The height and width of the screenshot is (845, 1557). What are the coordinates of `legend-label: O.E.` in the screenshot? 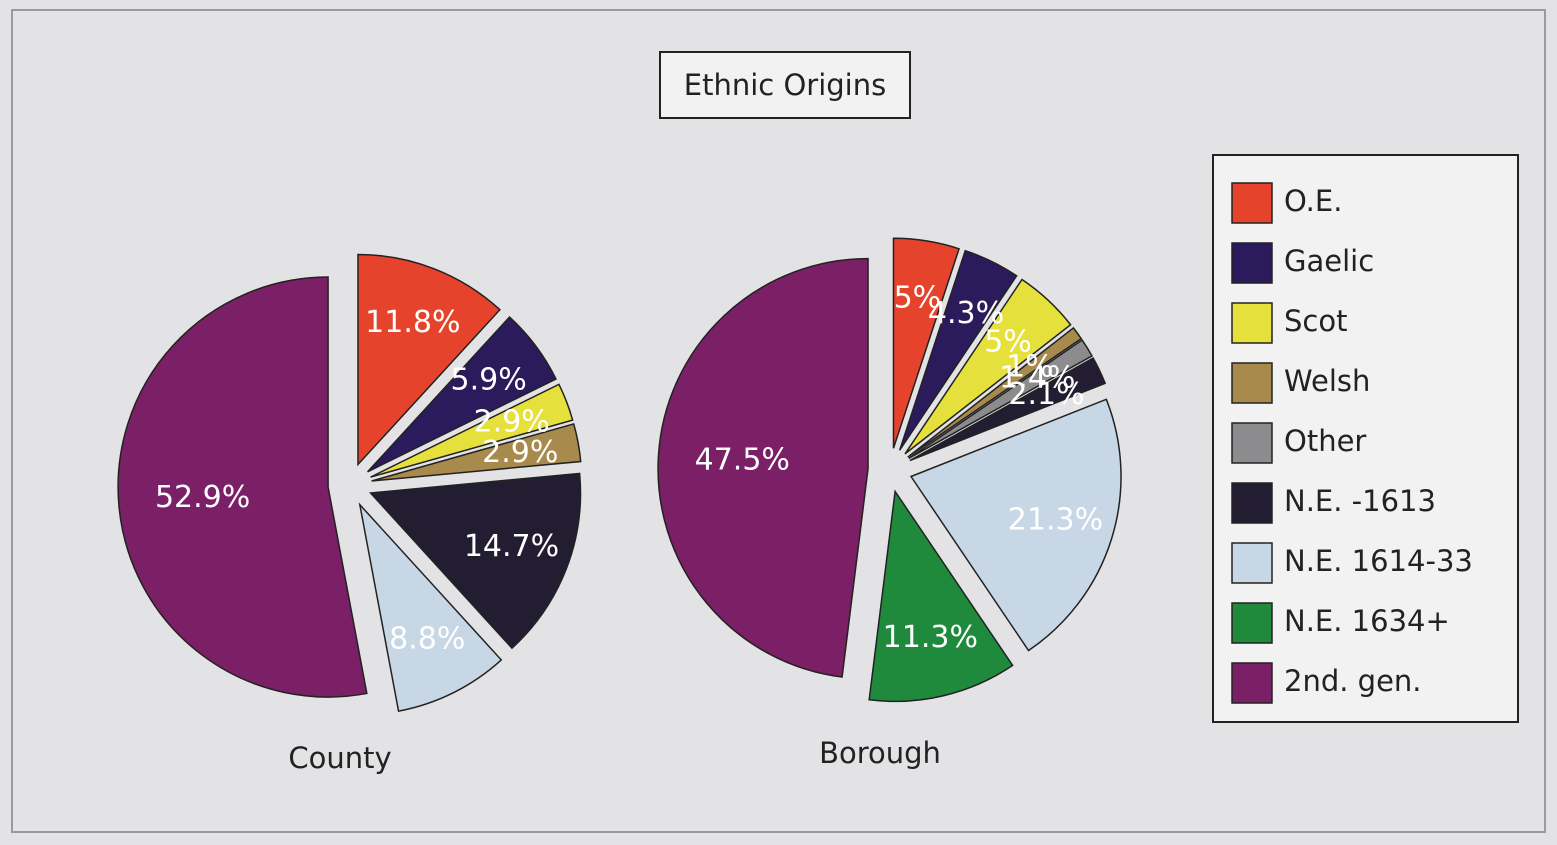 It's located at (1313, 201).